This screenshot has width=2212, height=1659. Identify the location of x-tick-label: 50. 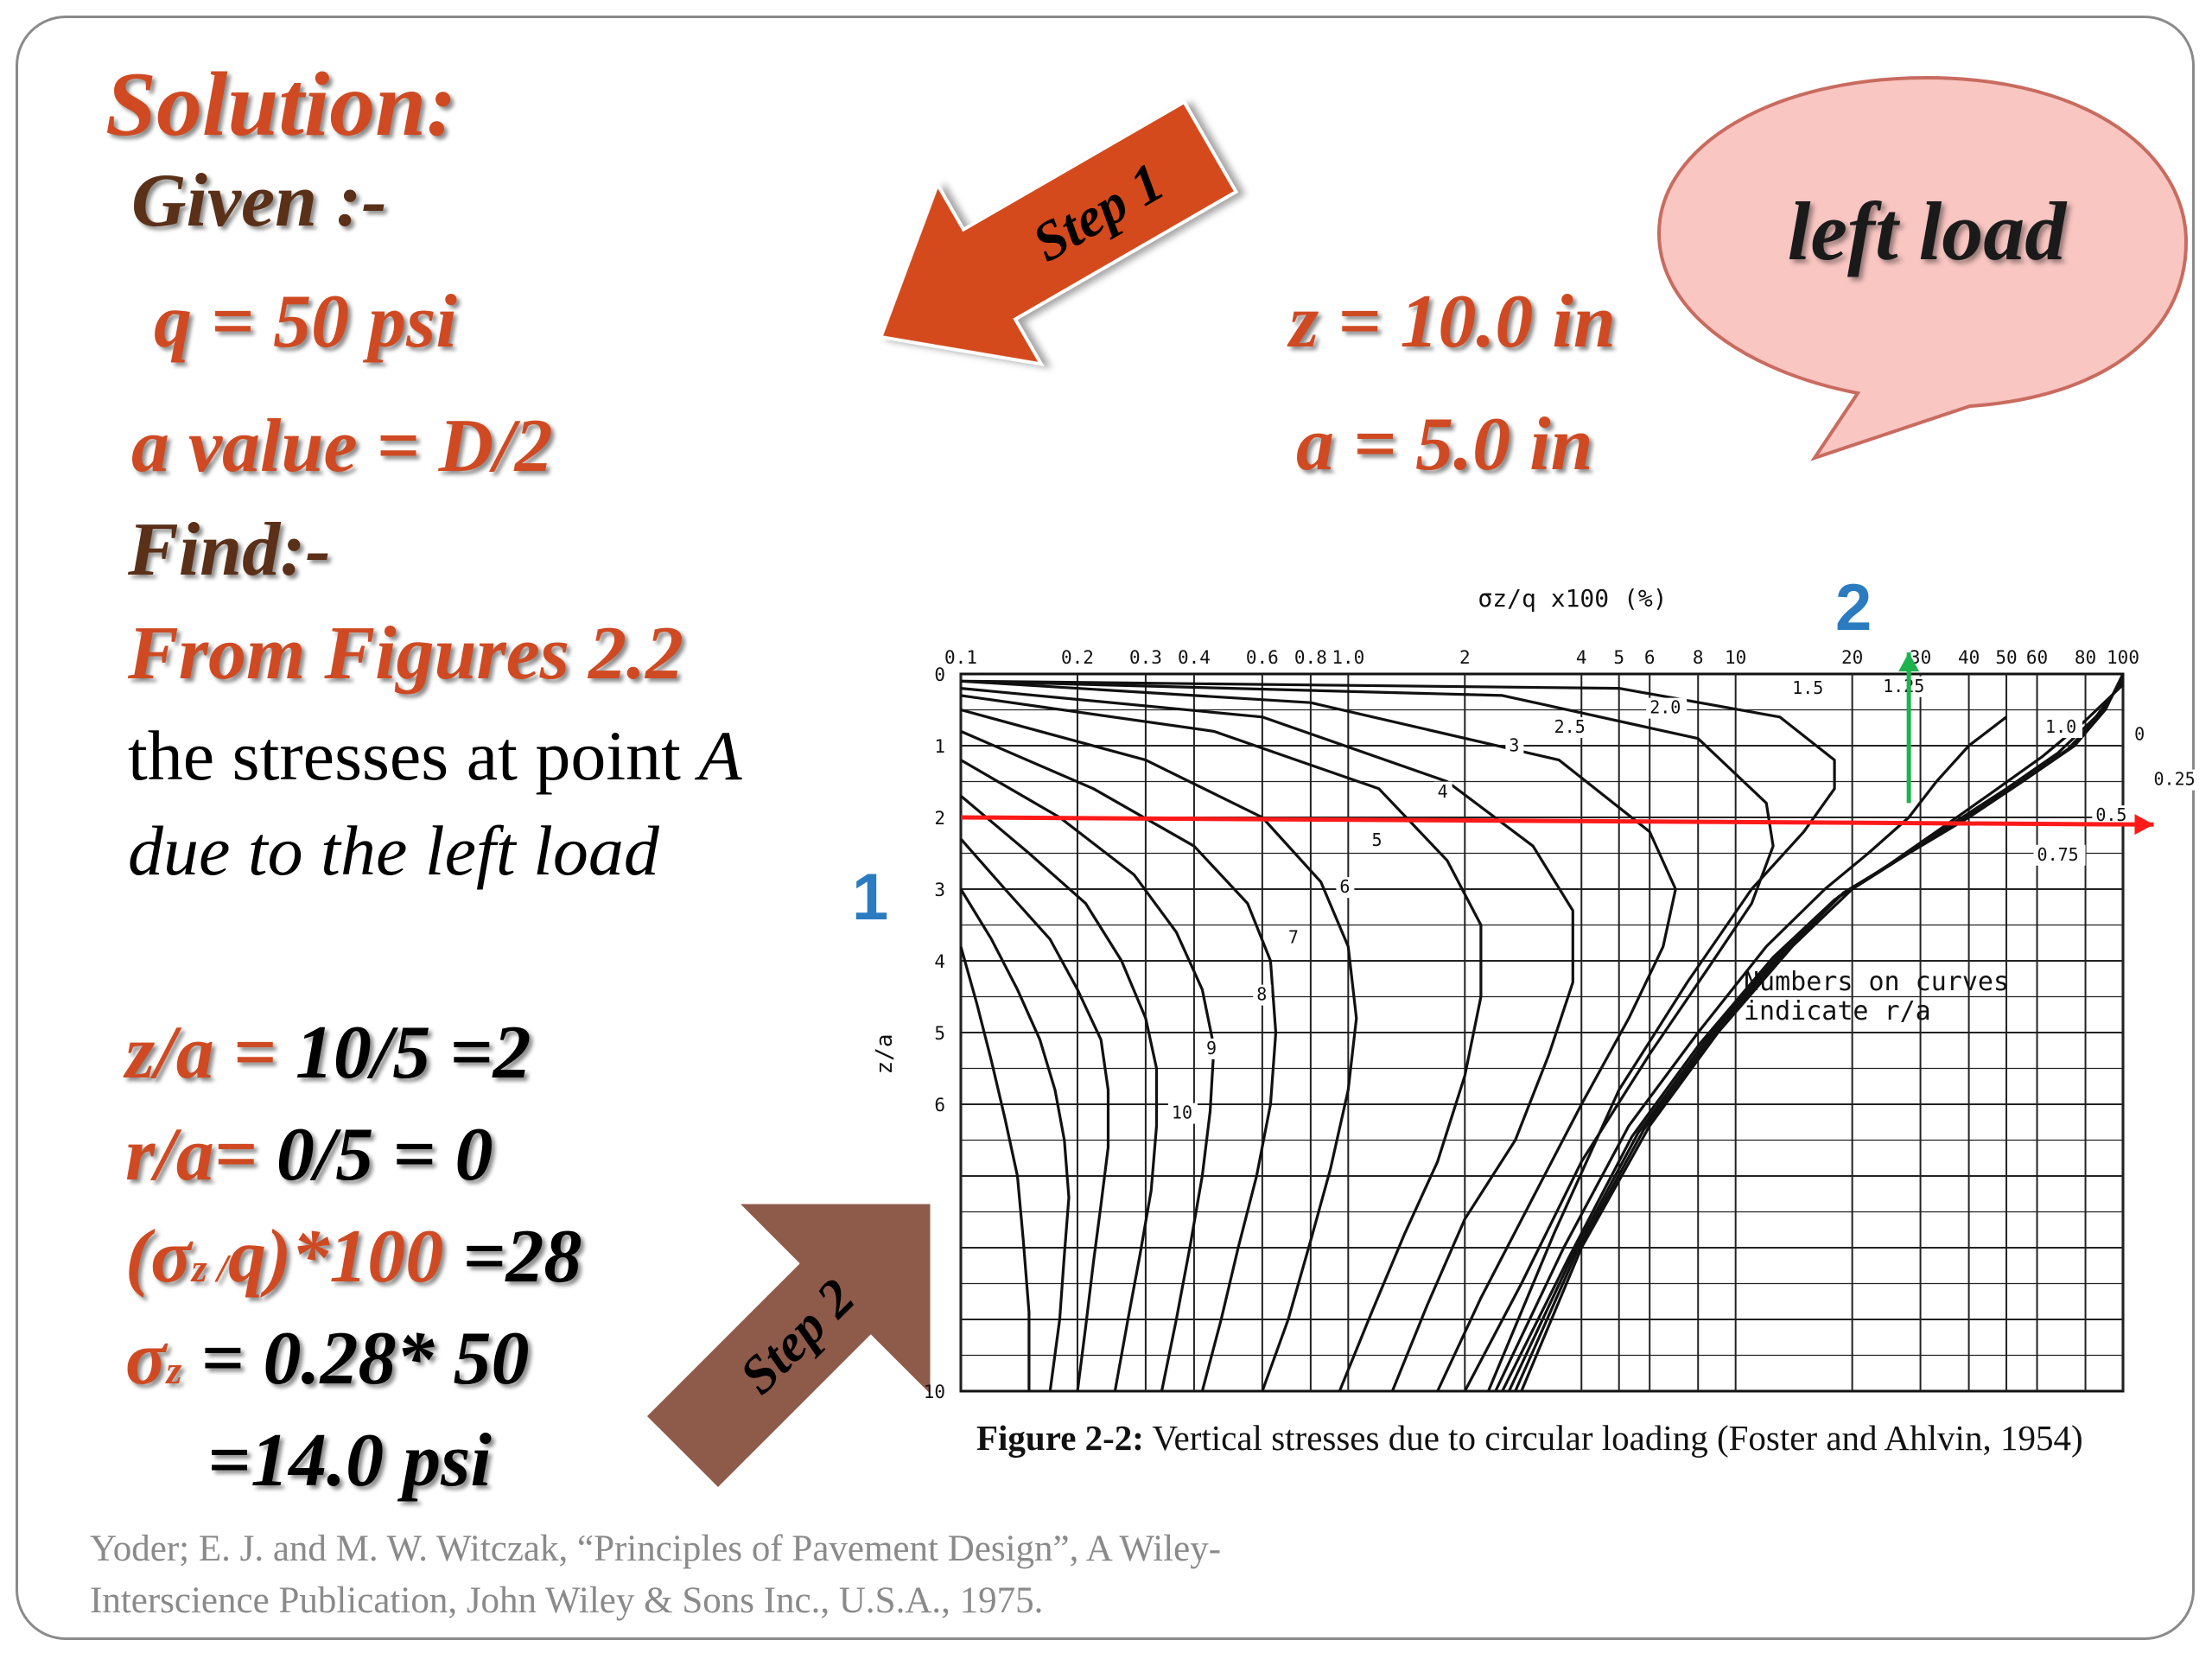
(2006, 657).